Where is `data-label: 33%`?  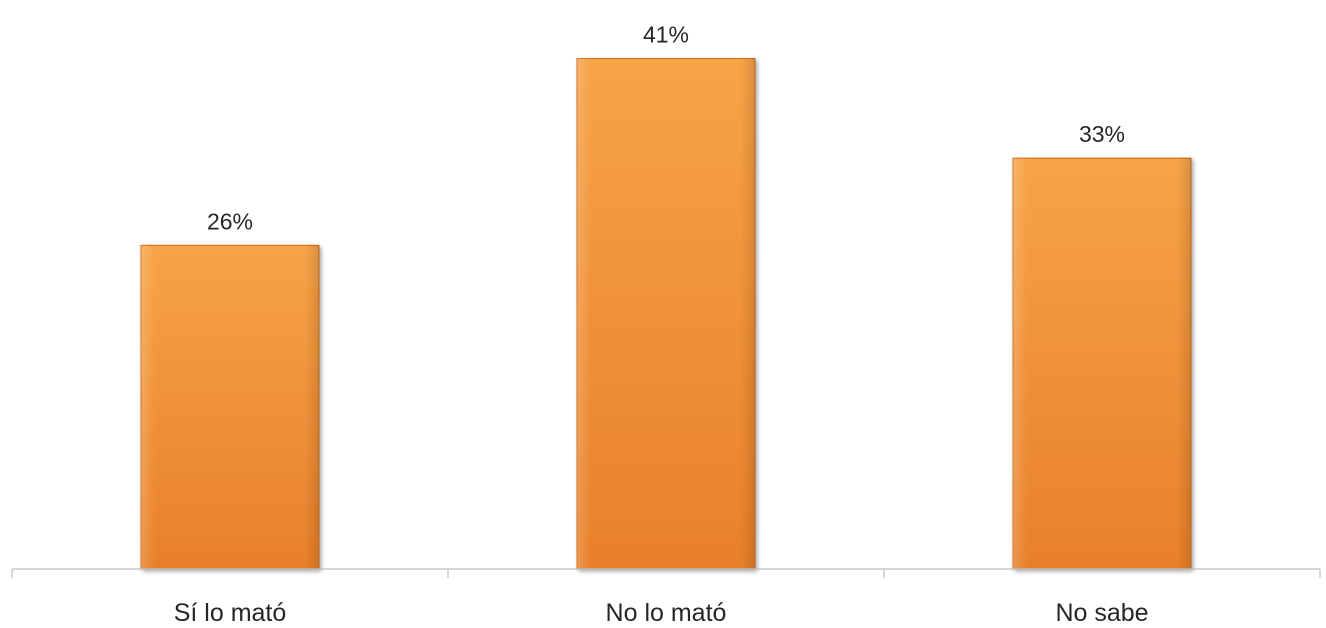 data-label: 33% is located at coordinates (1102, 134).